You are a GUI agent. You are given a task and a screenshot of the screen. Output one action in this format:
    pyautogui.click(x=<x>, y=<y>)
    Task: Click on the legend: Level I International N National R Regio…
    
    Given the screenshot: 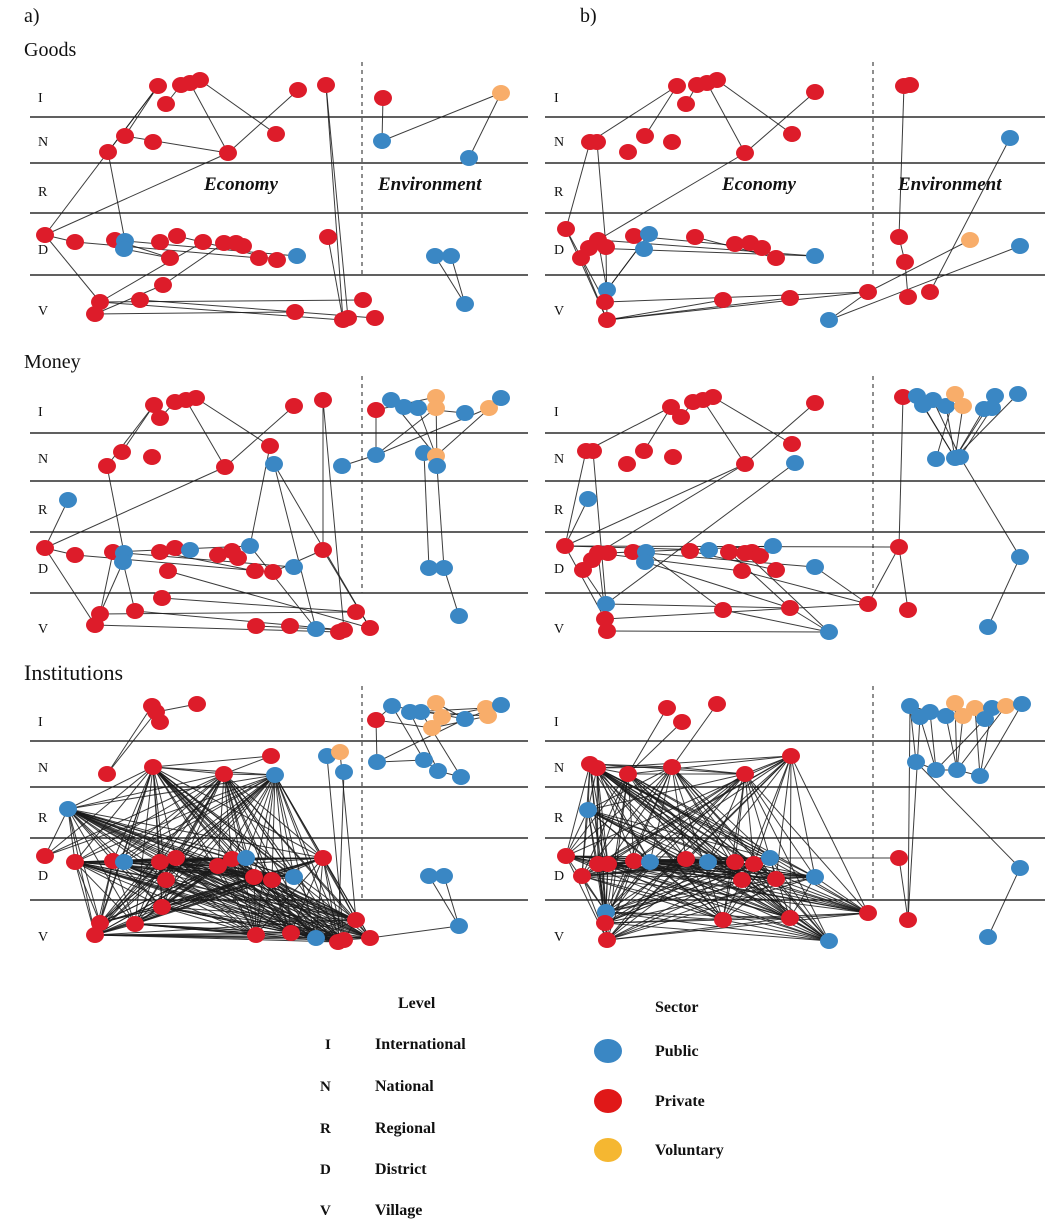 What is the action you would take?
    pyautogui.click(x=522, y=1107)
    